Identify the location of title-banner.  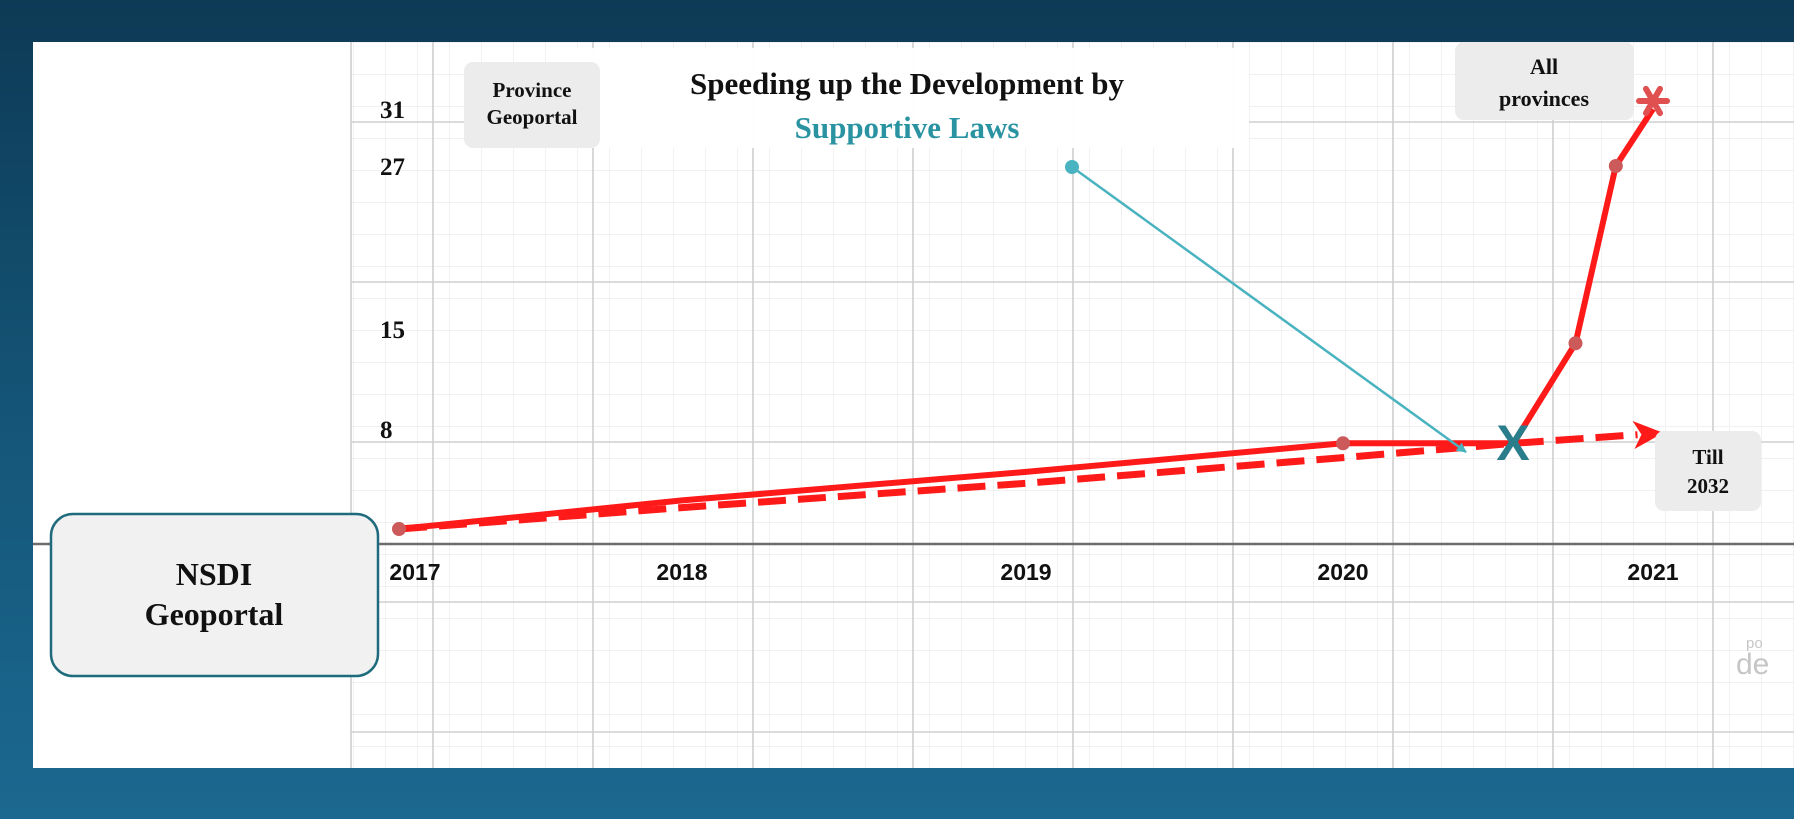
(911, 98).